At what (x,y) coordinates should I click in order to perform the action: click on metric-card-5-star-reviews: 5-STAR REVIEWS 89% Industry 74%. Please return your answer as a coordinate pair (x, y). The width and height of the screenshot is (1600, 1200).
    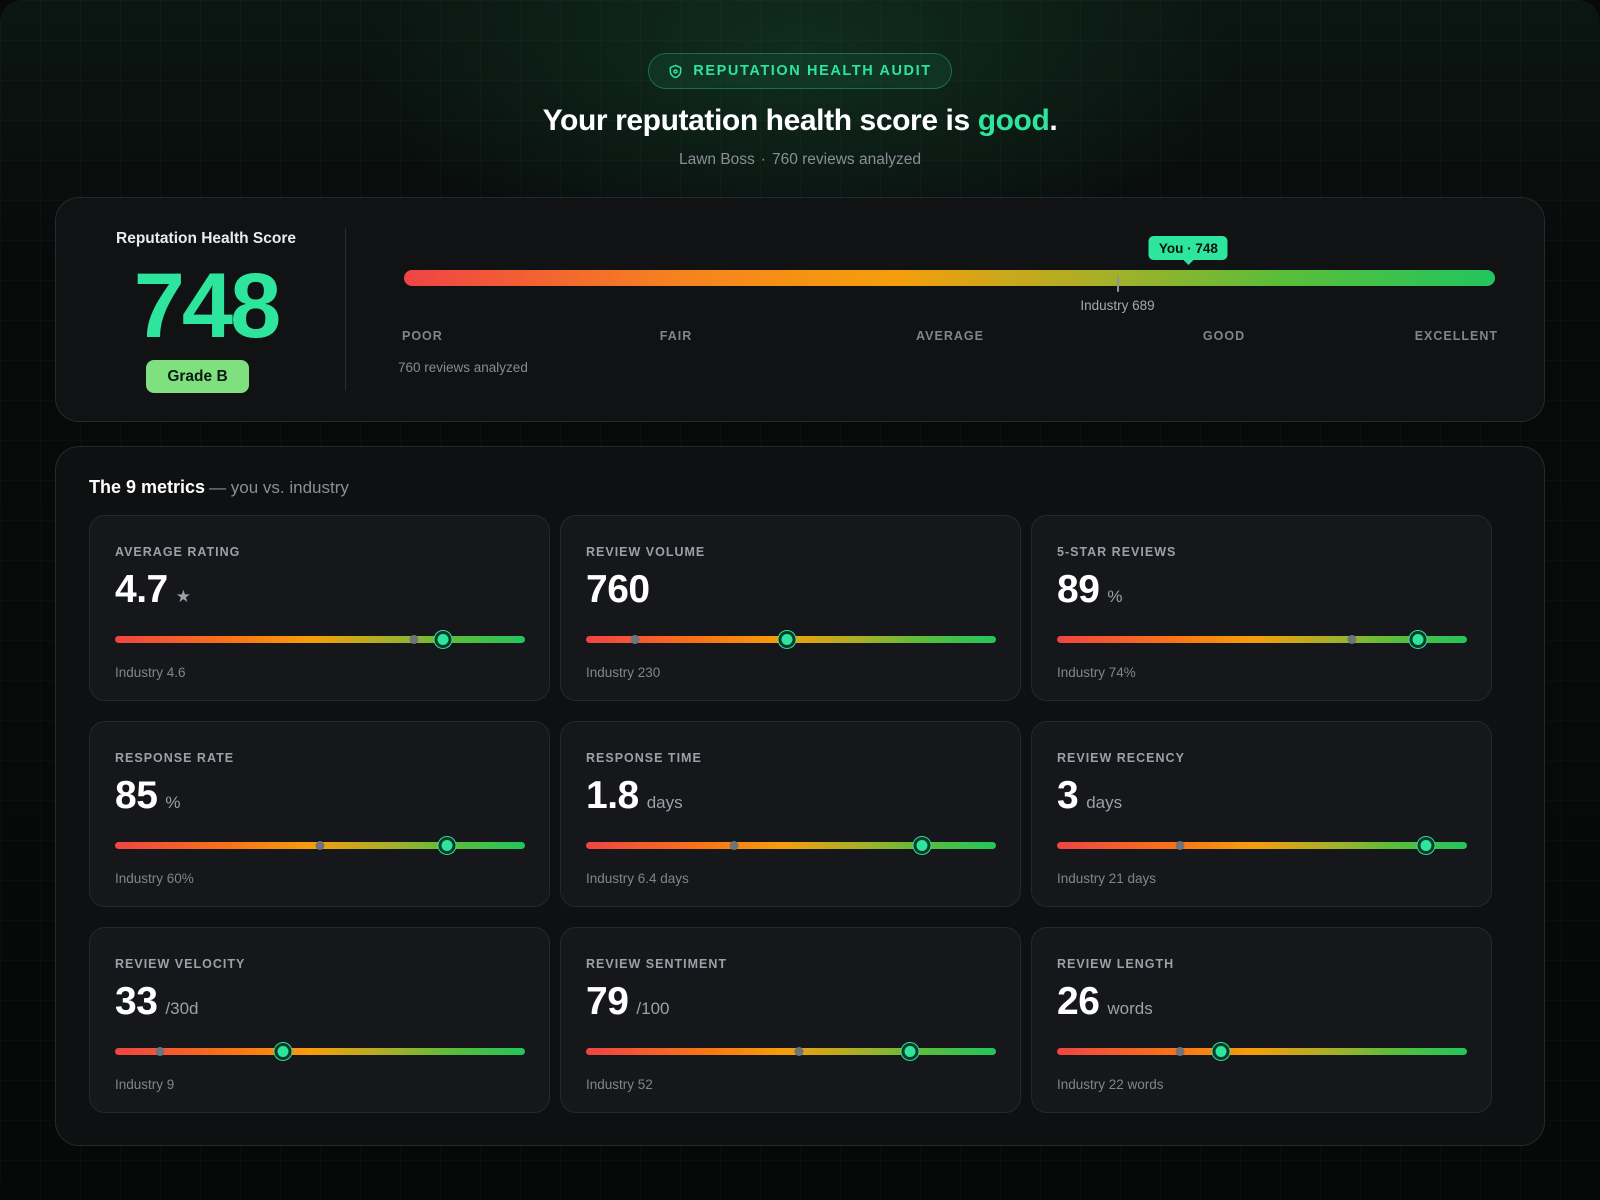
    Looking at the image, I should click on (1261, 608).